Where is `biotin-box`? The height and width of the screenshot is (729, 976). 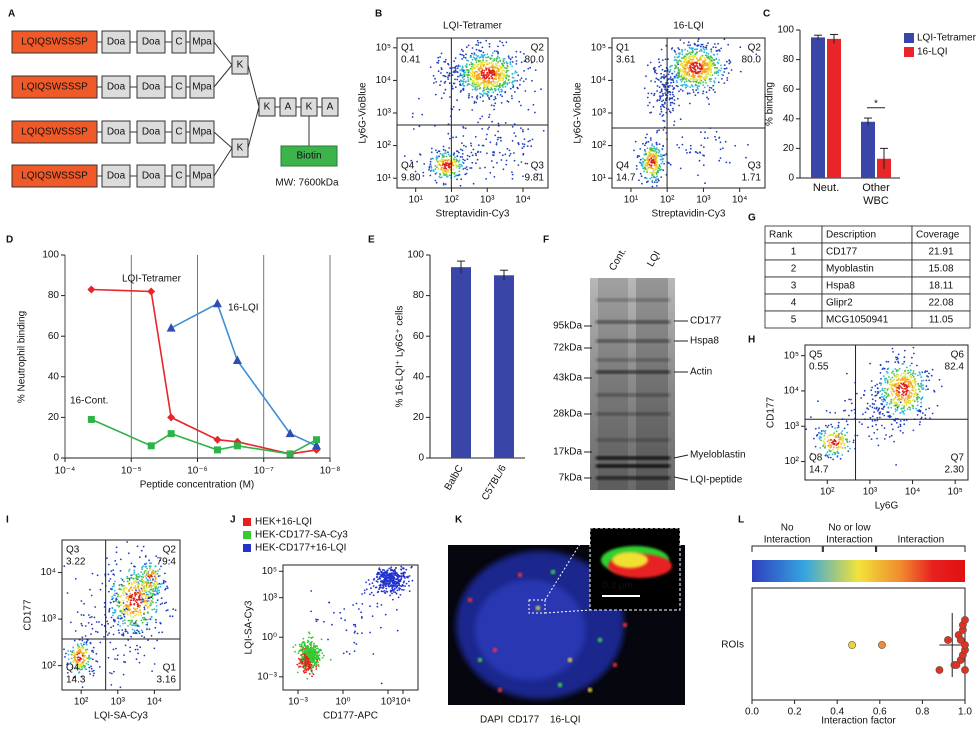 biotin-box is located at coordinates (309, 156).